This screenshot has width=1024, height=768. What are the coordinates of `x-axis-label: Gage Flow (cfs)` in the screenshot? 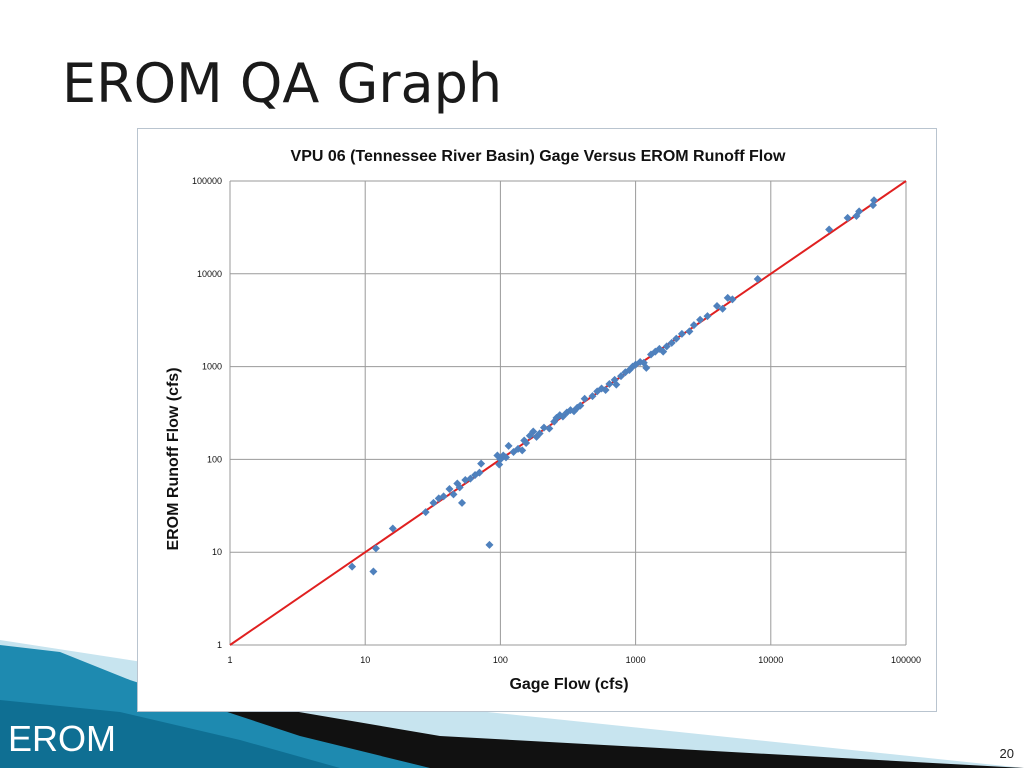 It's located at (568, 684).